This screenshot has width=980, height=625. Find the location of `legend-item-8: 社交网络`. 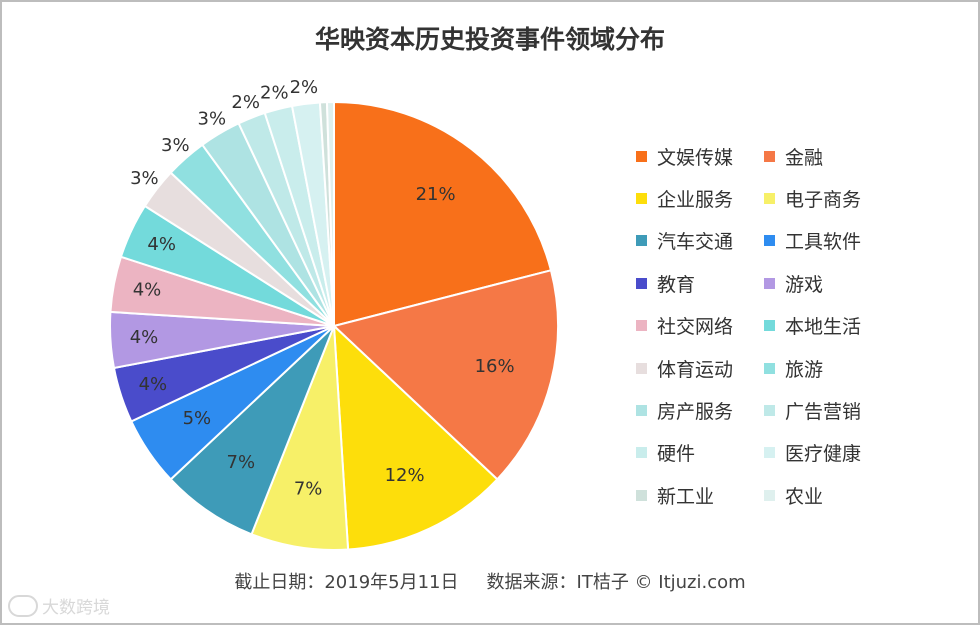

legend-item-8: 社交网络 is located at coordinates (700, 326).